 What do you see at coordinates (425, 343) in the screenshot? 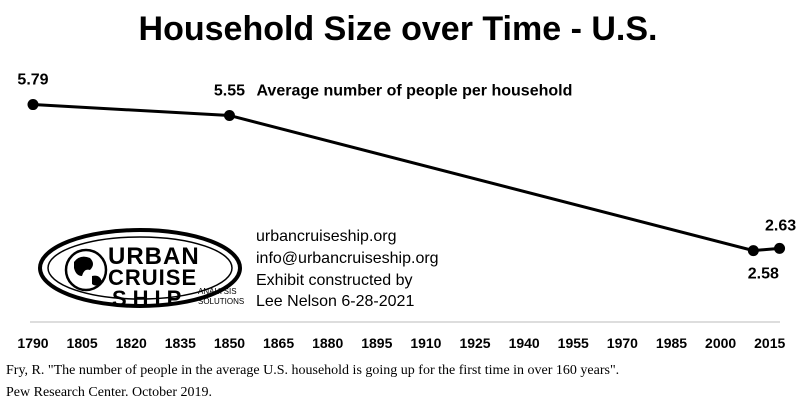
I see `x-tick-label-1910: 1910` at bounding box center [425, 343].